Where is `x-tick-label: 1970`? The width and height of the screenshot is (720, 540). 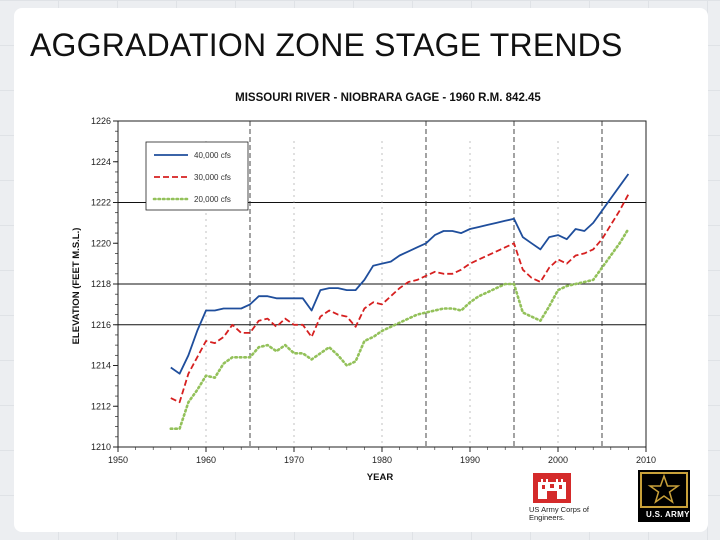
x-tick-label: 1970 is located at coordinates (294, 460).